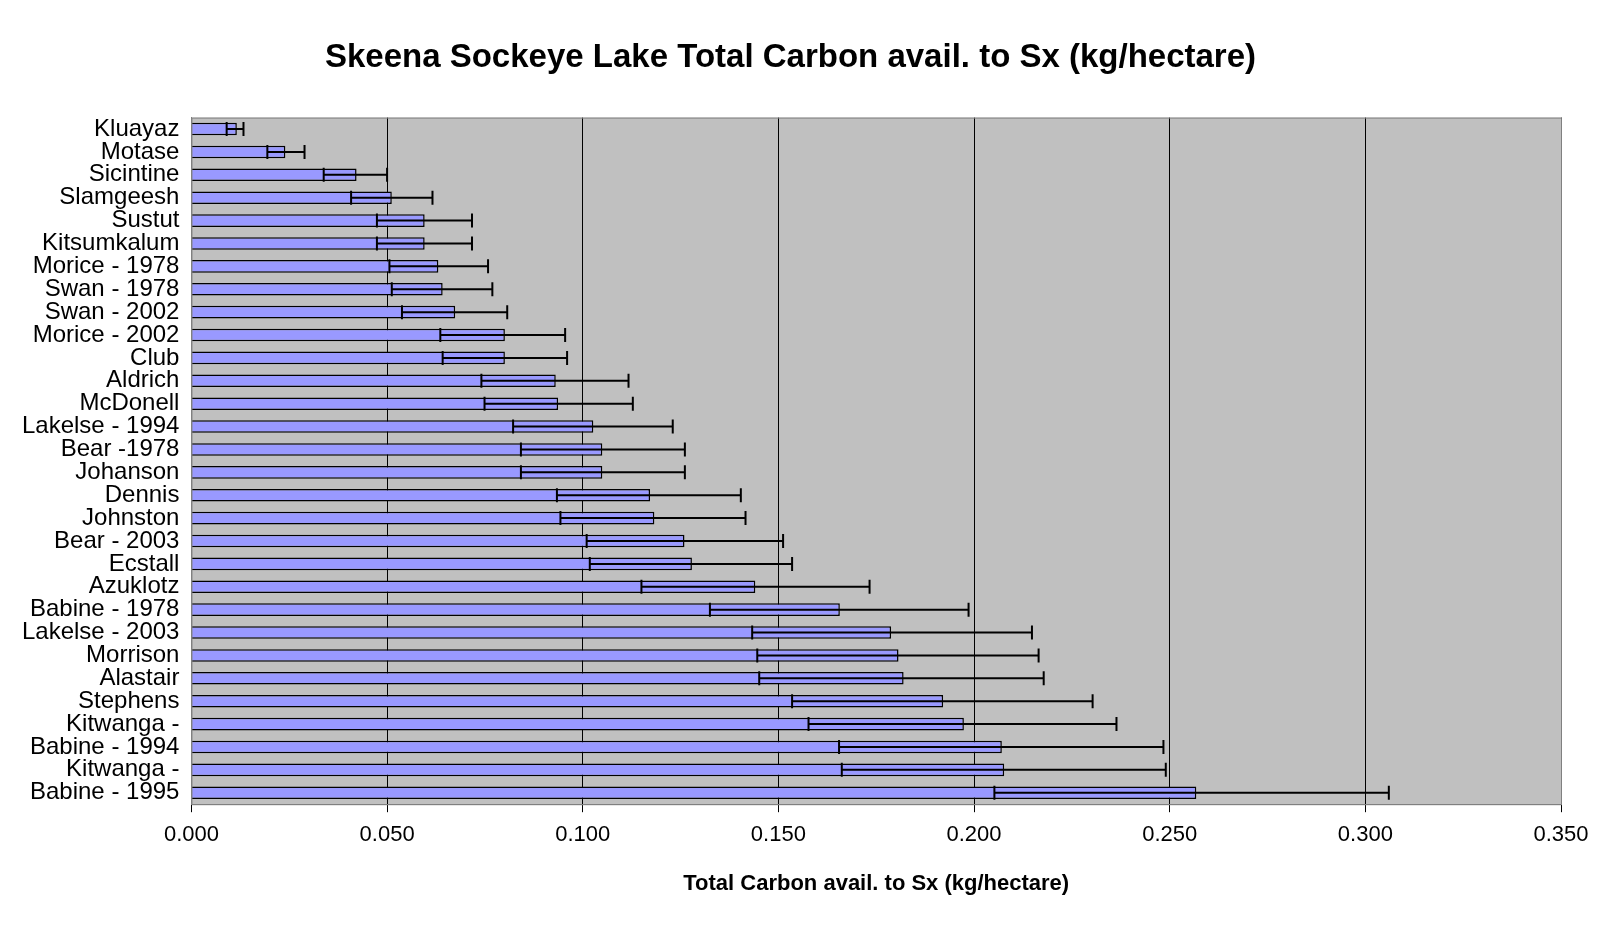  I want to click on chart-title: Skeena Sockeye Lake Total Carbon avail. to Sx (kg/hectare), so click(790, 55).